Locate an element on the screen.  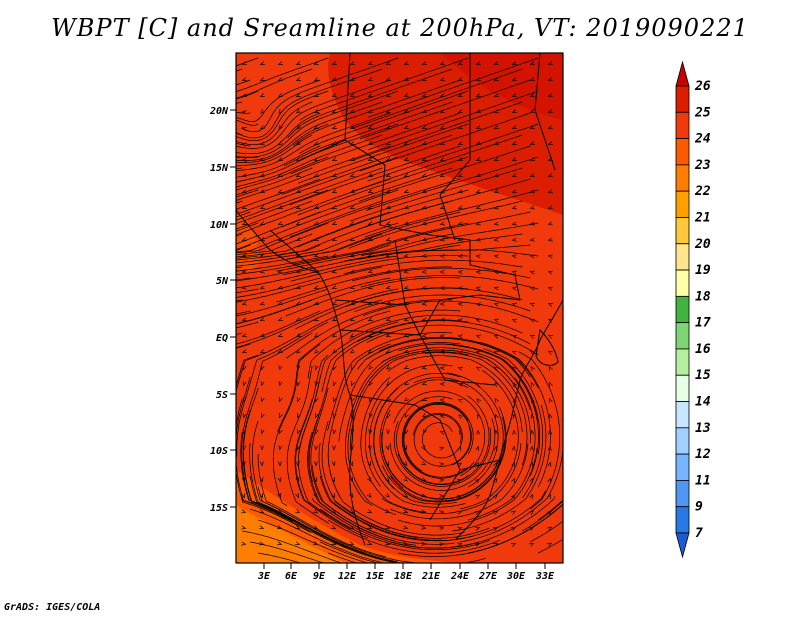
grads-credit: GrADS: IGES/COLA is located at coordinates (52, 607).